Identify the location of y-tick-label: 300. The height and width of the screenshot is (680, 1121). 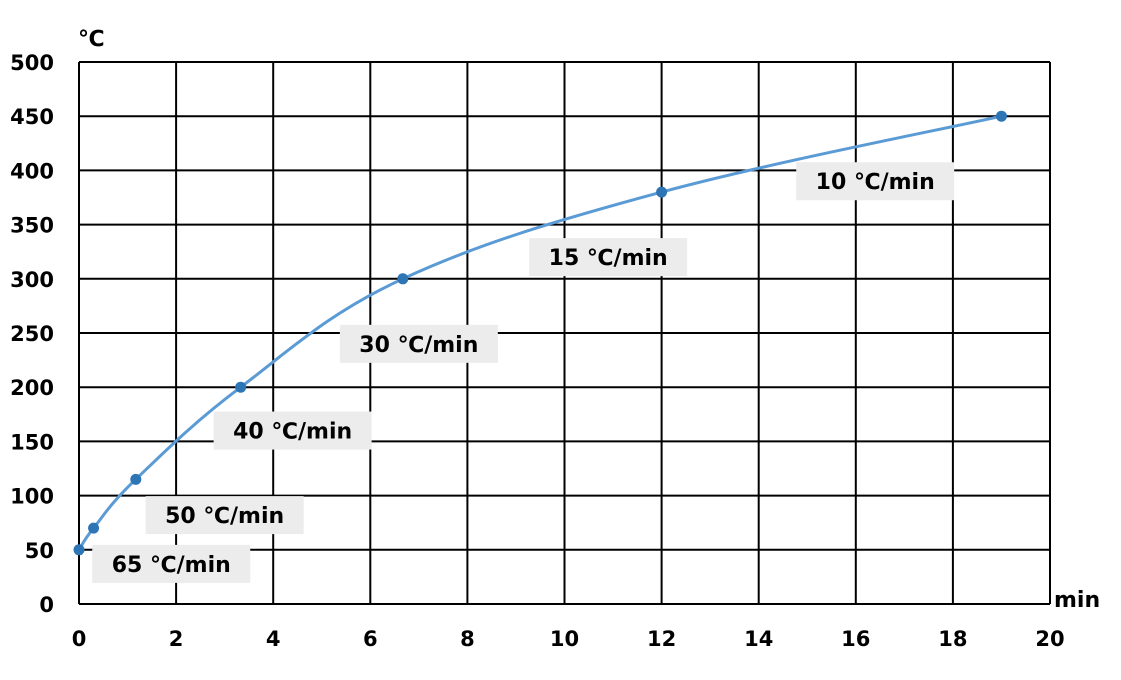
(32, 280).